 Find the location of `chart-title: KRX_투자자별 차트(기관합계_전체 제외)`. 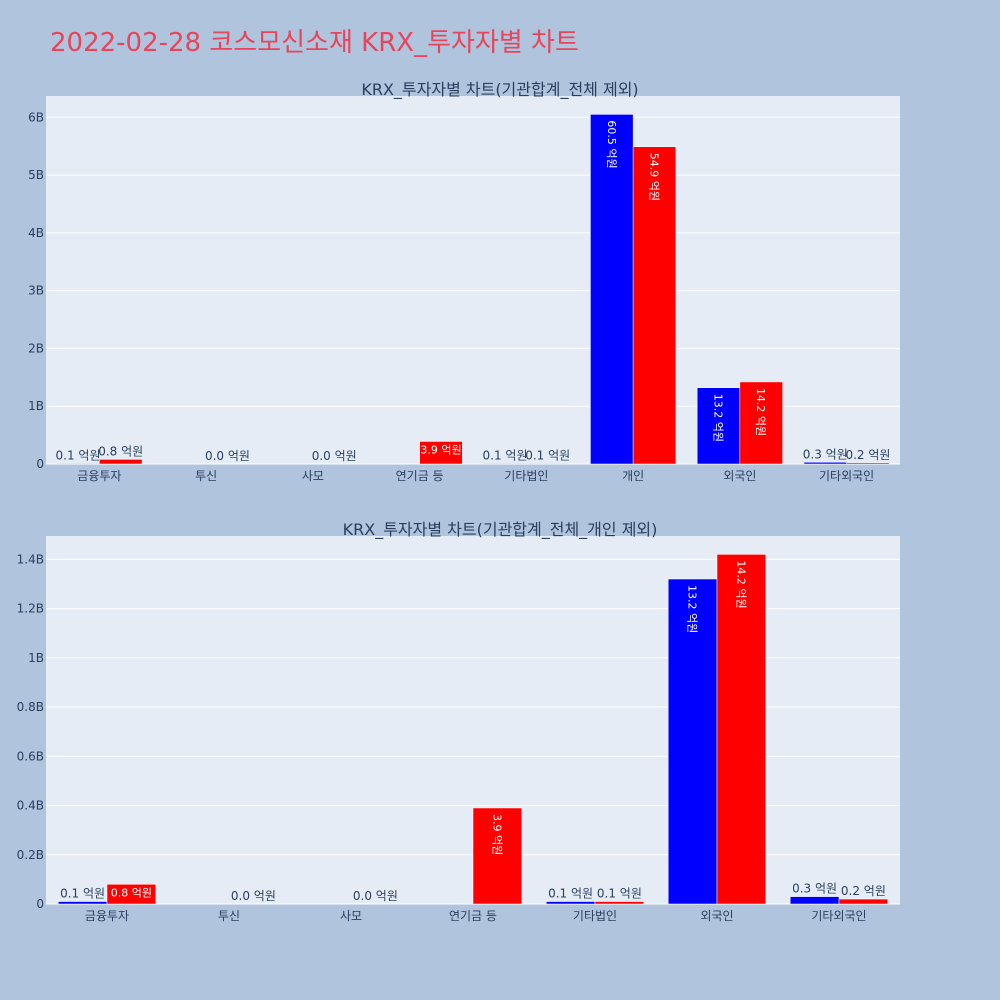

chart-title: KRX_투자자별 차트(기관합계_전체 제외) is located at coordinates (499, 90).